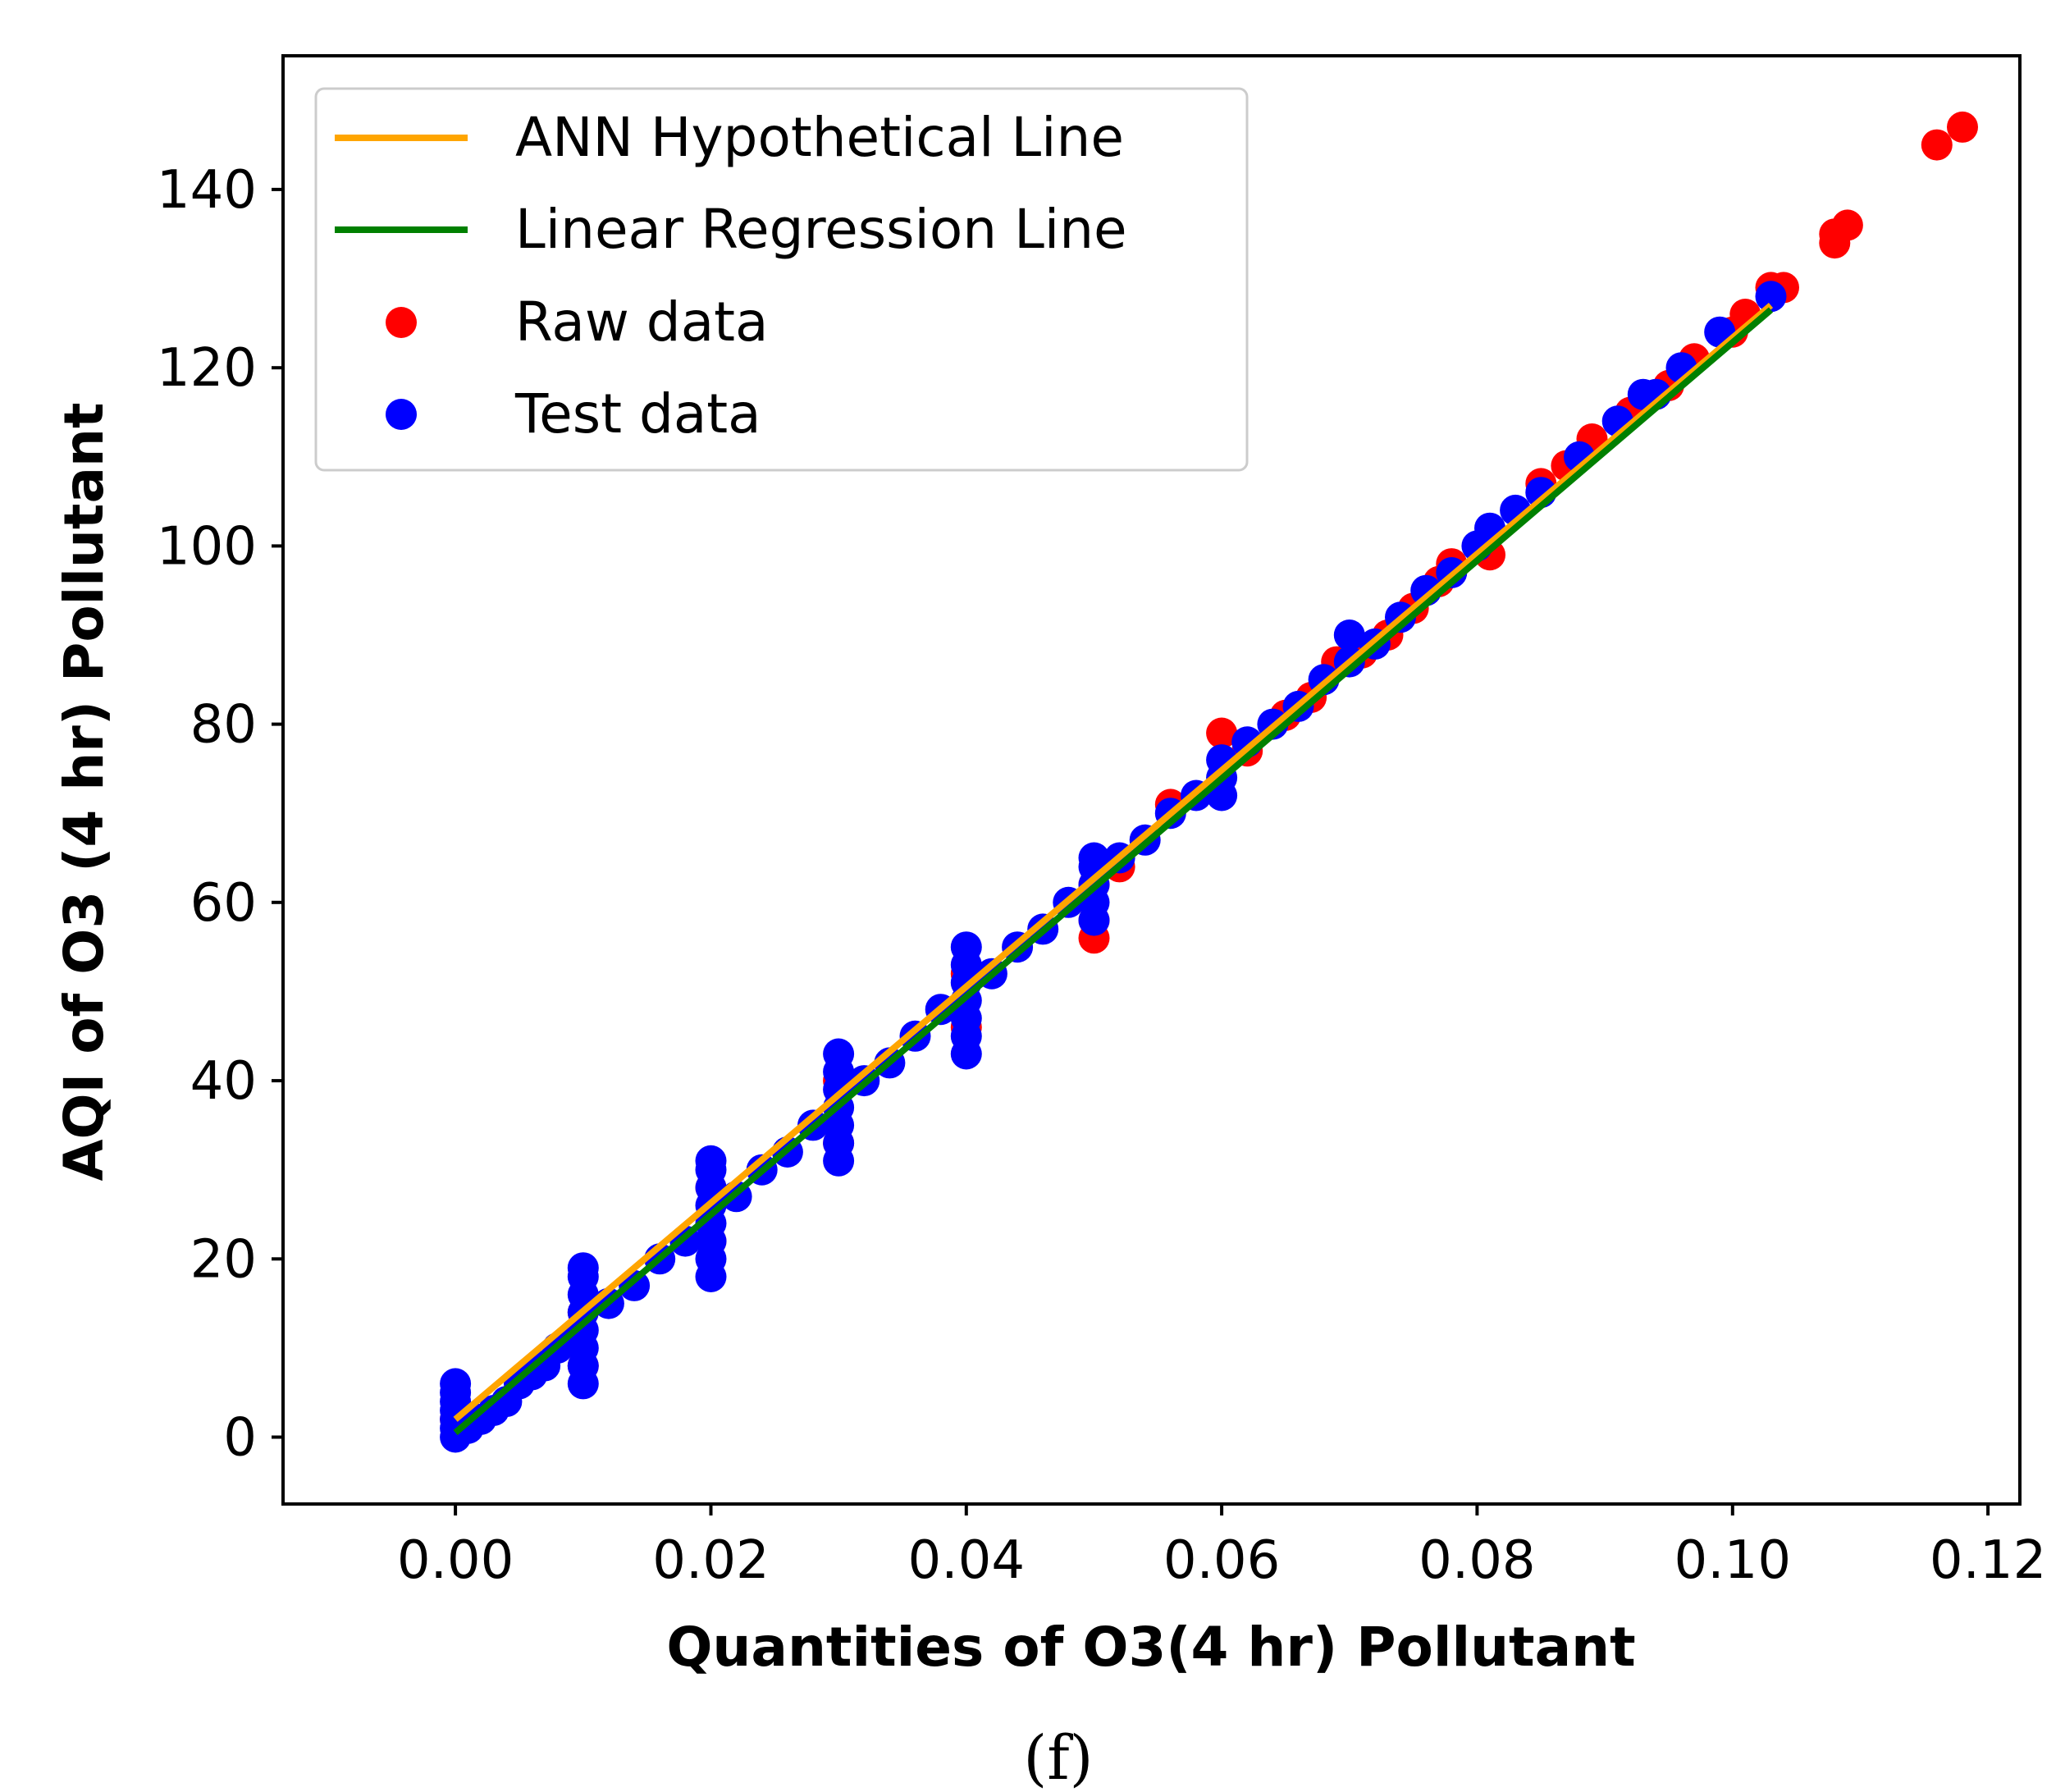 This screenshot has width=2065, height=1792. Describe the element at coordinates (821, 229) in the screenshot. I see `legend-label-linreg: Linear Regression Line` at that location.